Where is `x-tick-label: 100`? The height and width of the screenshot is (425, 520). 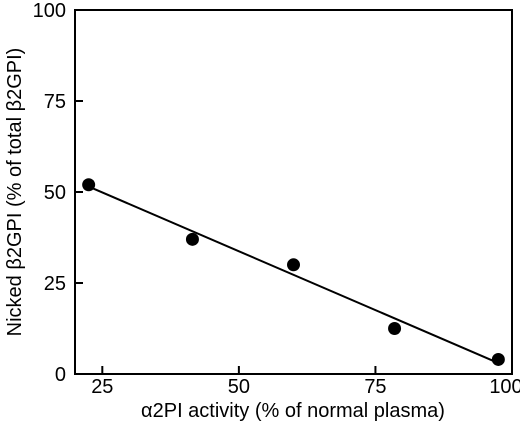 x-tick-label: 100 is located at coordinates (504, 387).